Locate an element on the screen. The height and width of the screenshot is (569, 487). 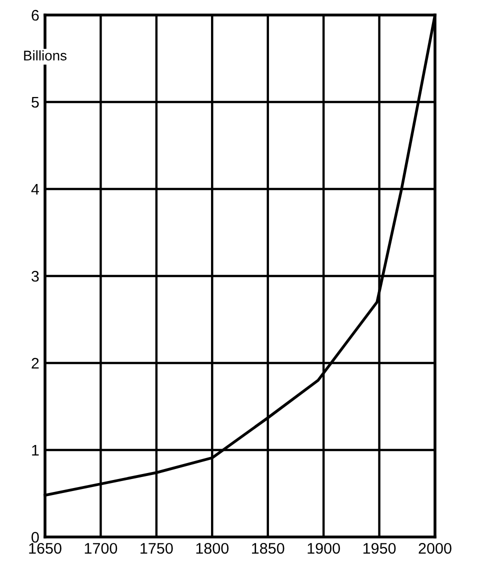
y-tick-label: 3 is located at coordinates (35, 276).